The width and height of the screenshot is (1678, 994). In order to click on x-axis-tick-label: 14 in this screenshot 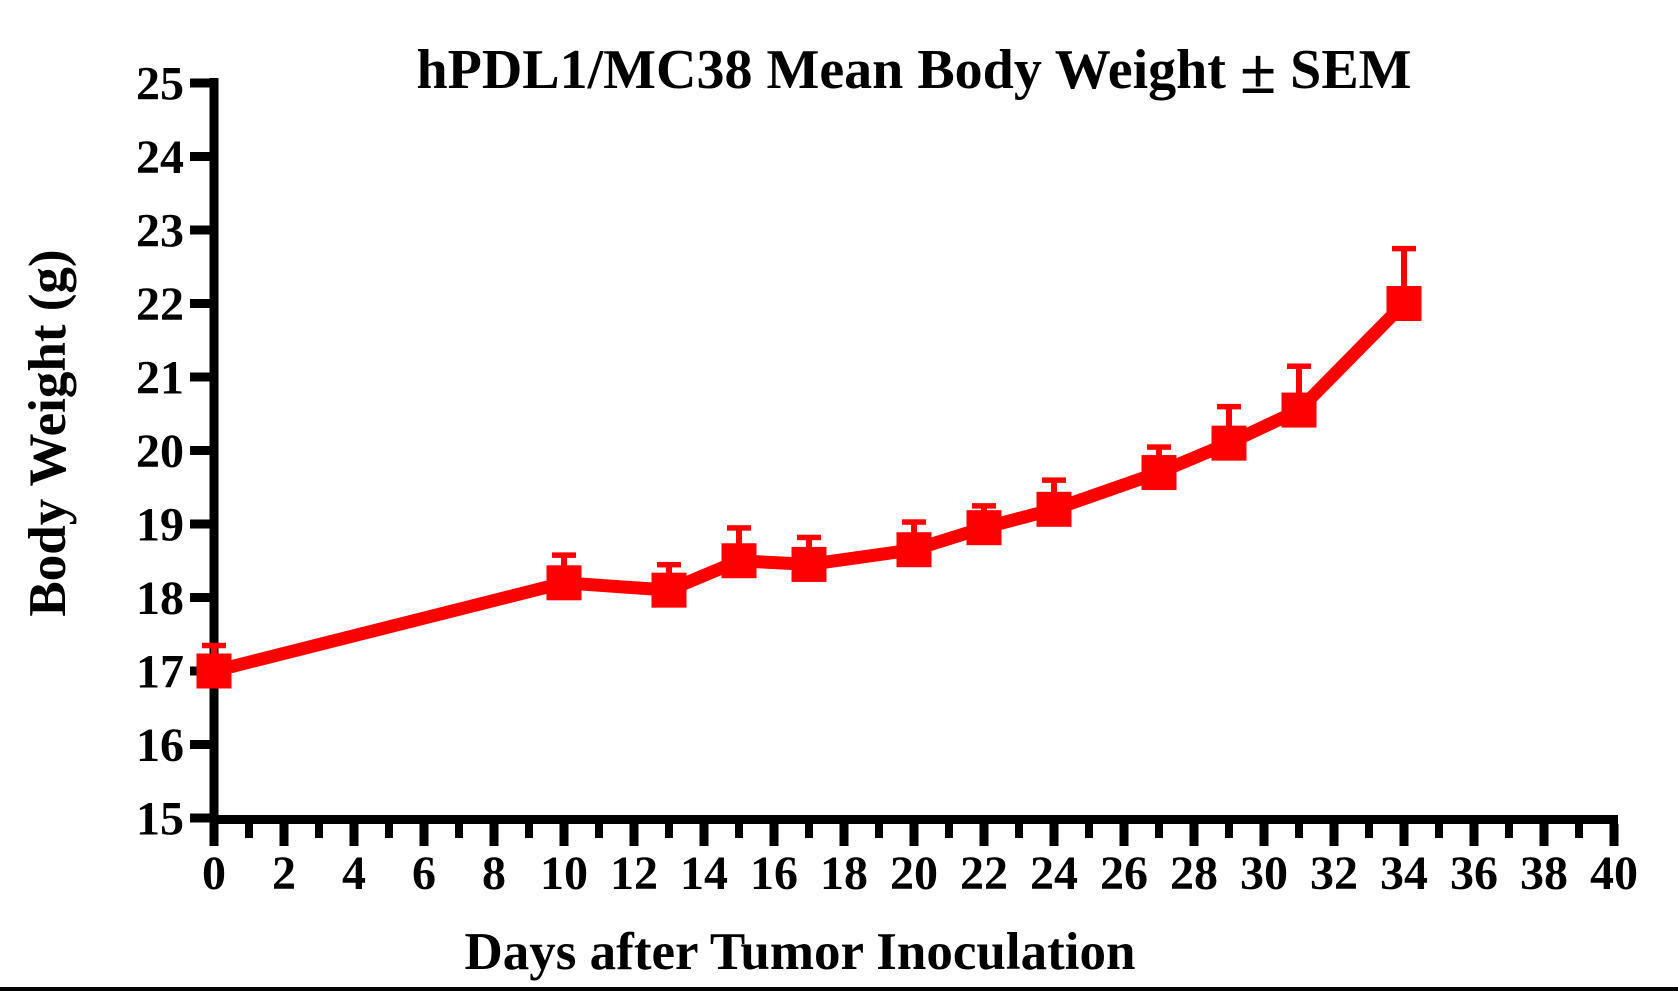, I will do `click(704, 873)`.